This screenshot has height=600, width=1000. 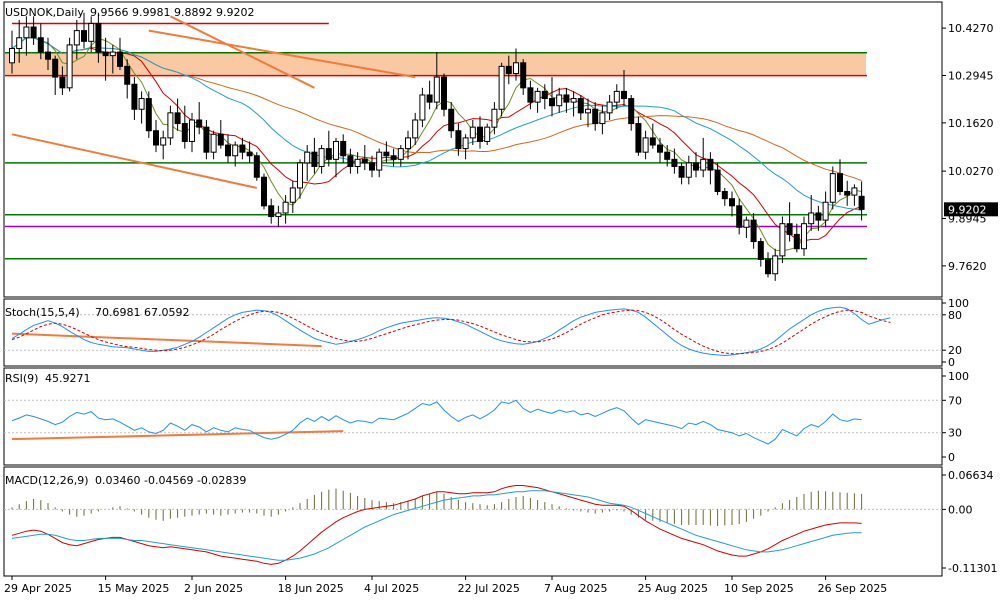 What do you see at coordinates (391, 588) in the screenshot?
I see `time-tick-label: 4 Jul 2025` at bounding box center [391, 588].